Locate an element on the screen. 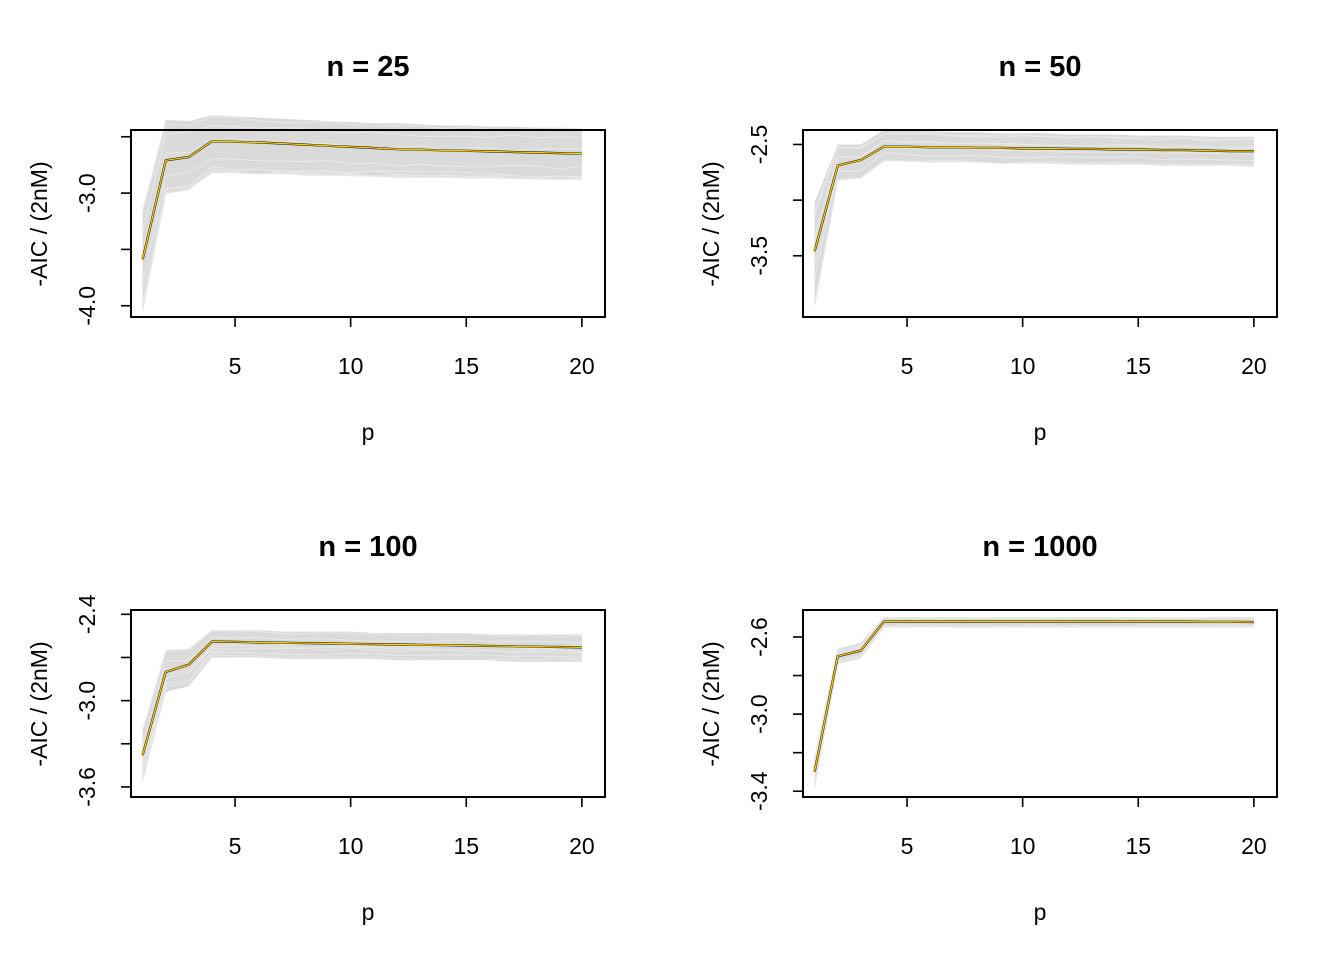  y-tick-label: -2.5 is located at coordinates (759, 145).